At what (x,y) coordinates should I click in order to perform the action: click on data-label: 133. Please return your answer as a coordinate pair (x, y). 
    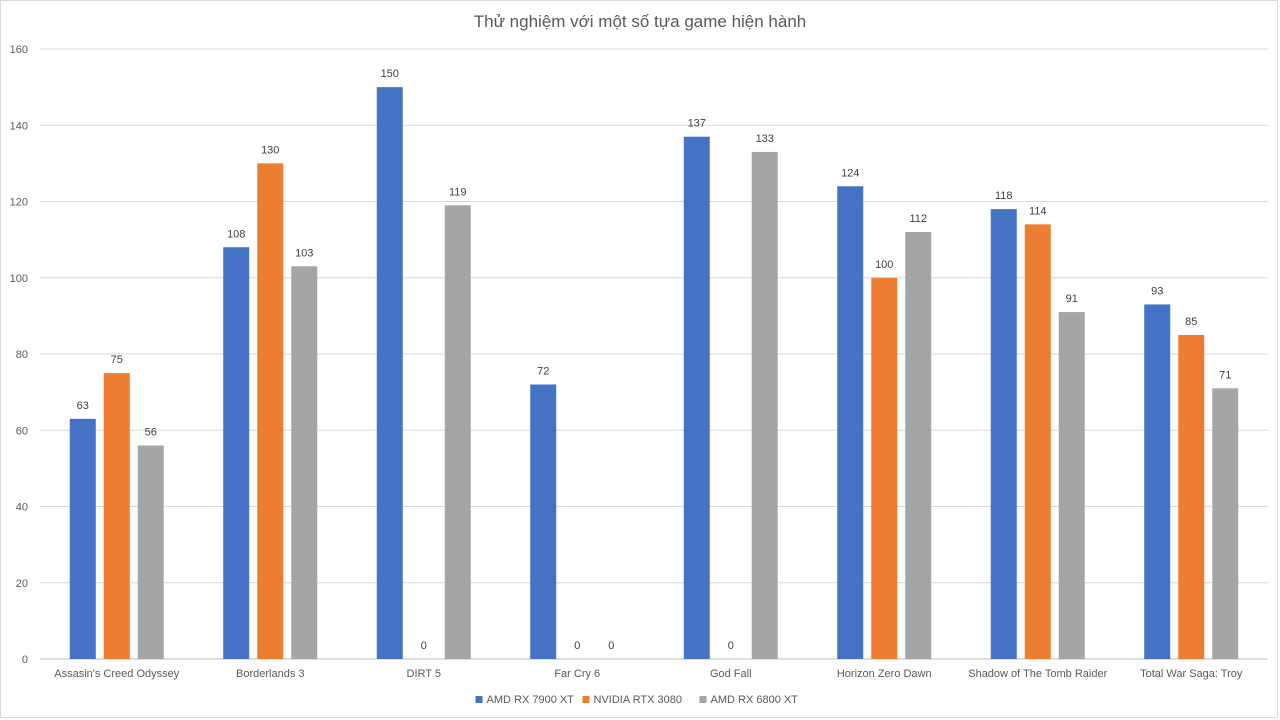
    Looking at the image, I should click on (765, 139).